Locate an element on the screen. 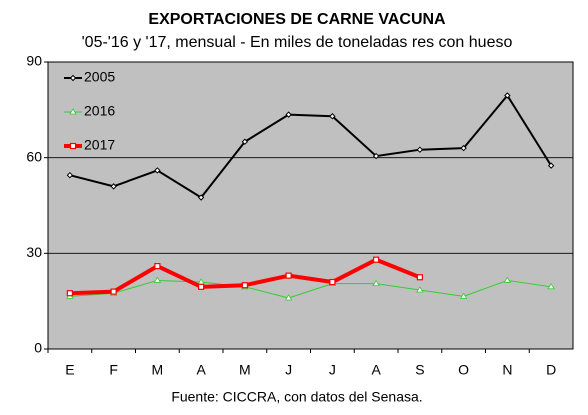  x-tick-label: S is located at coordinates (419, 370).